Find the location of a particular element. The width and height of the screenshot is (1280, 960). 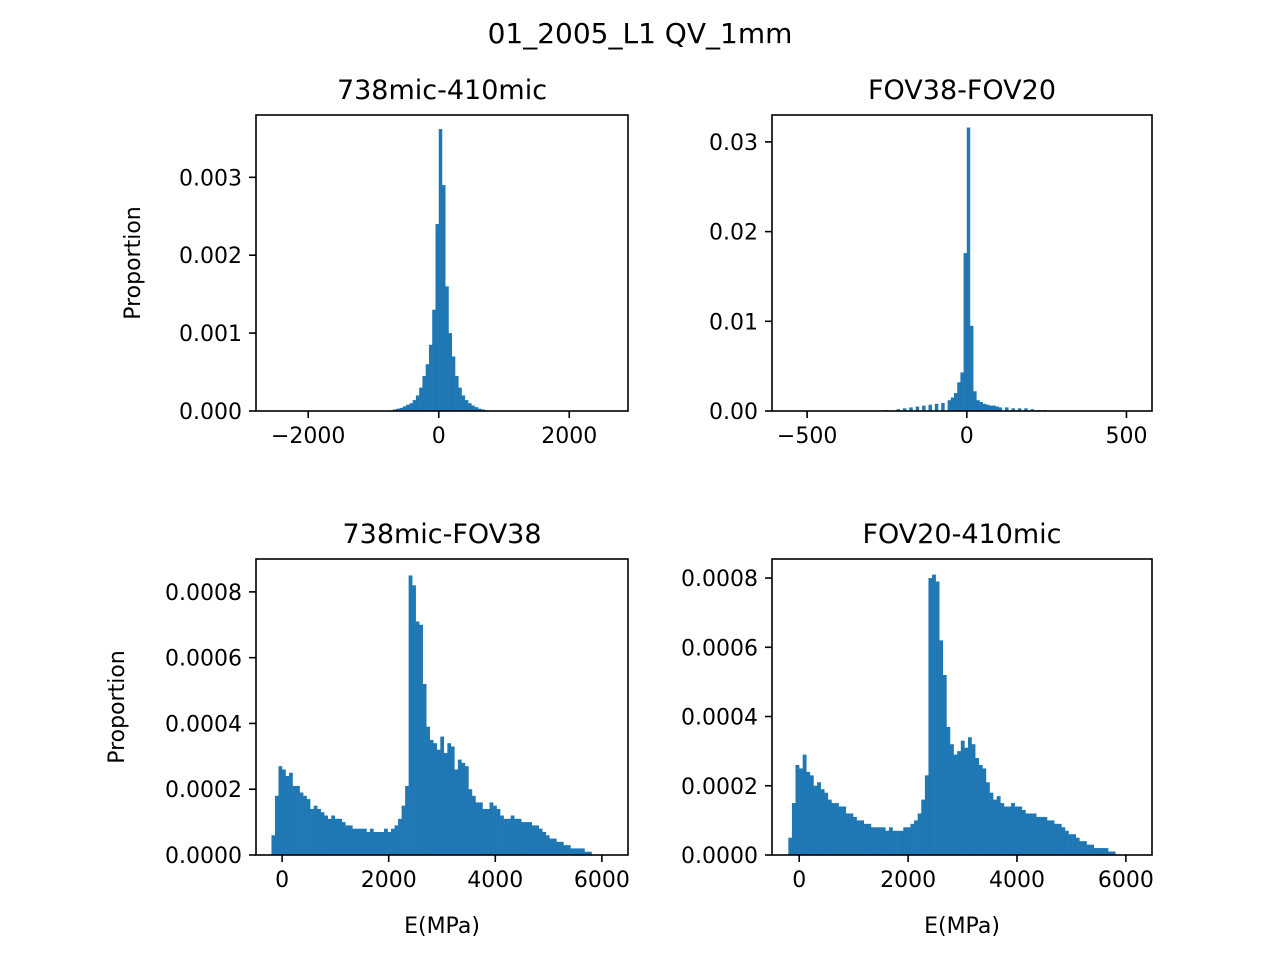

figure-suptitle: 01_2005_L1 QV_1mm is located at coordinates (640, 33).